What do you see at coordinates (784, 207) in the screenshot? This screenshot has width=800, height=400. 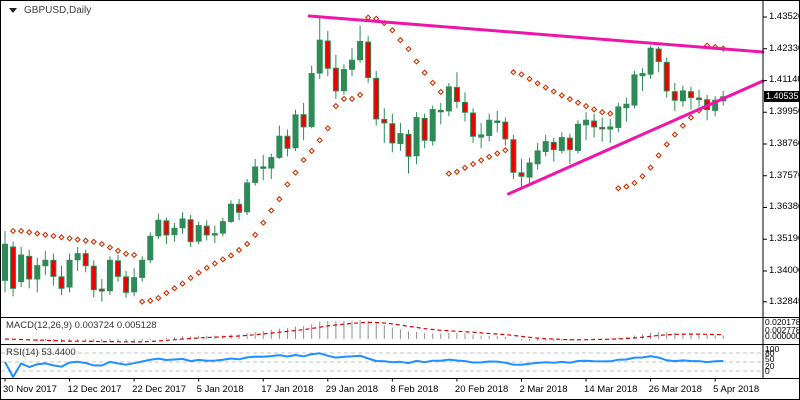 I see `price-axis-label: 1.36380` at bounding box center [784, 207].